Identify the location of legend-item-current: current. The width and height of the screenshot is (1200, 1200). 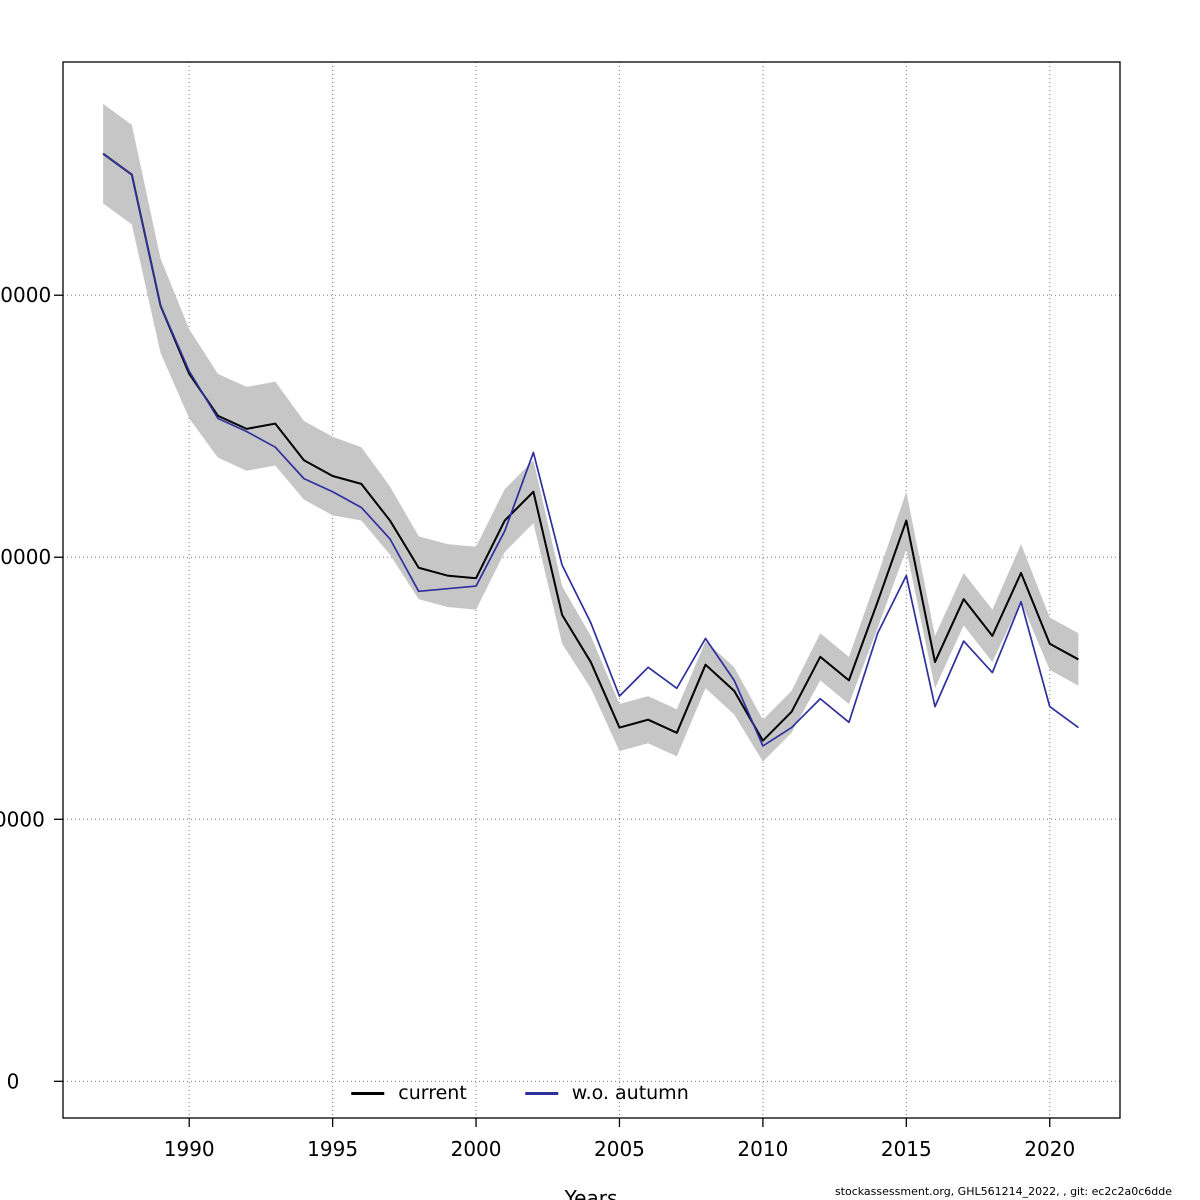
(409, 1093).